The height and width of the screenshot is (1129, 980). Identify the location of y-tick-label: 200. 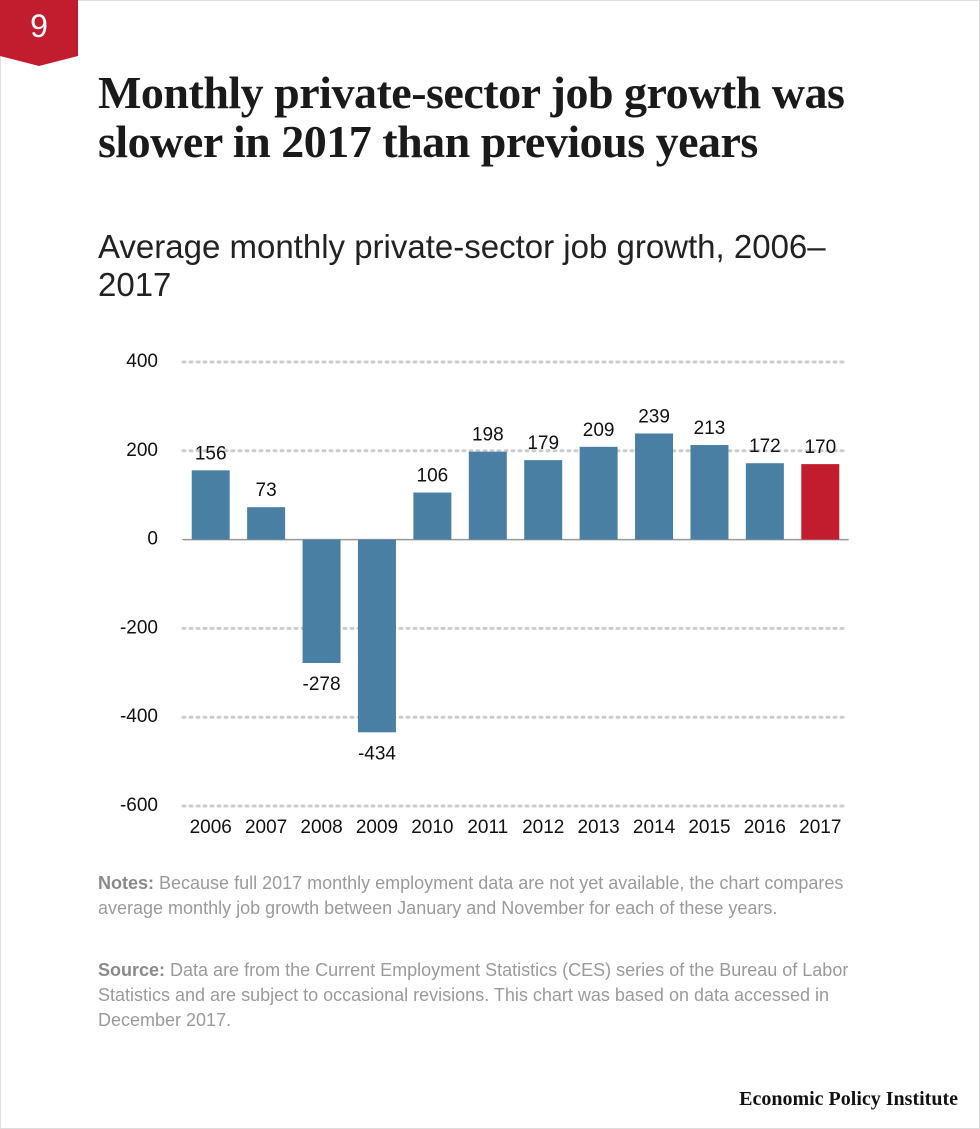
(142, 450).